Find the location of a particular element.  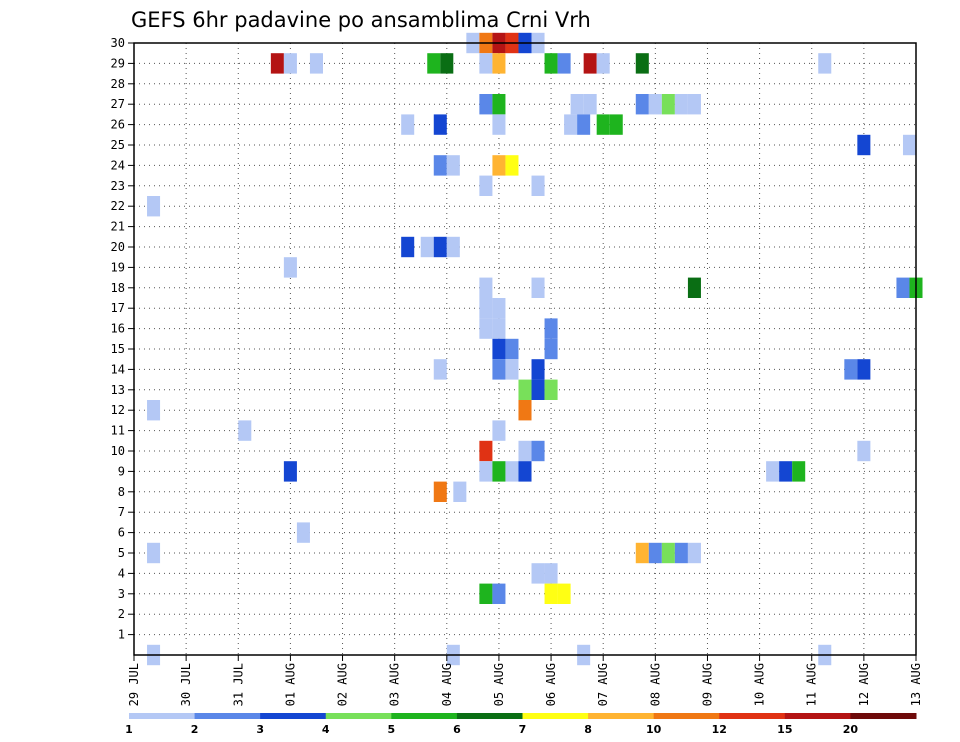

y-tick-label: 17 is located at coordinates (118, 308).